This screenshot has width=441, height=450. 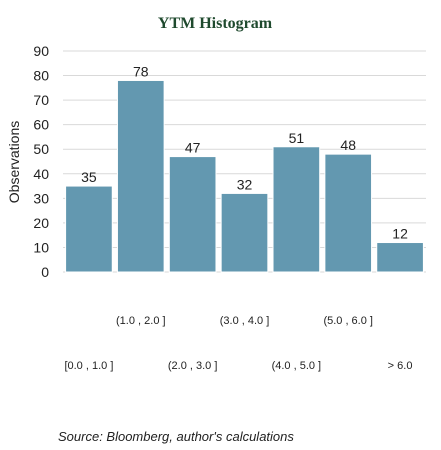 I want to click on data-label: 48, so click(x=348, y=145).